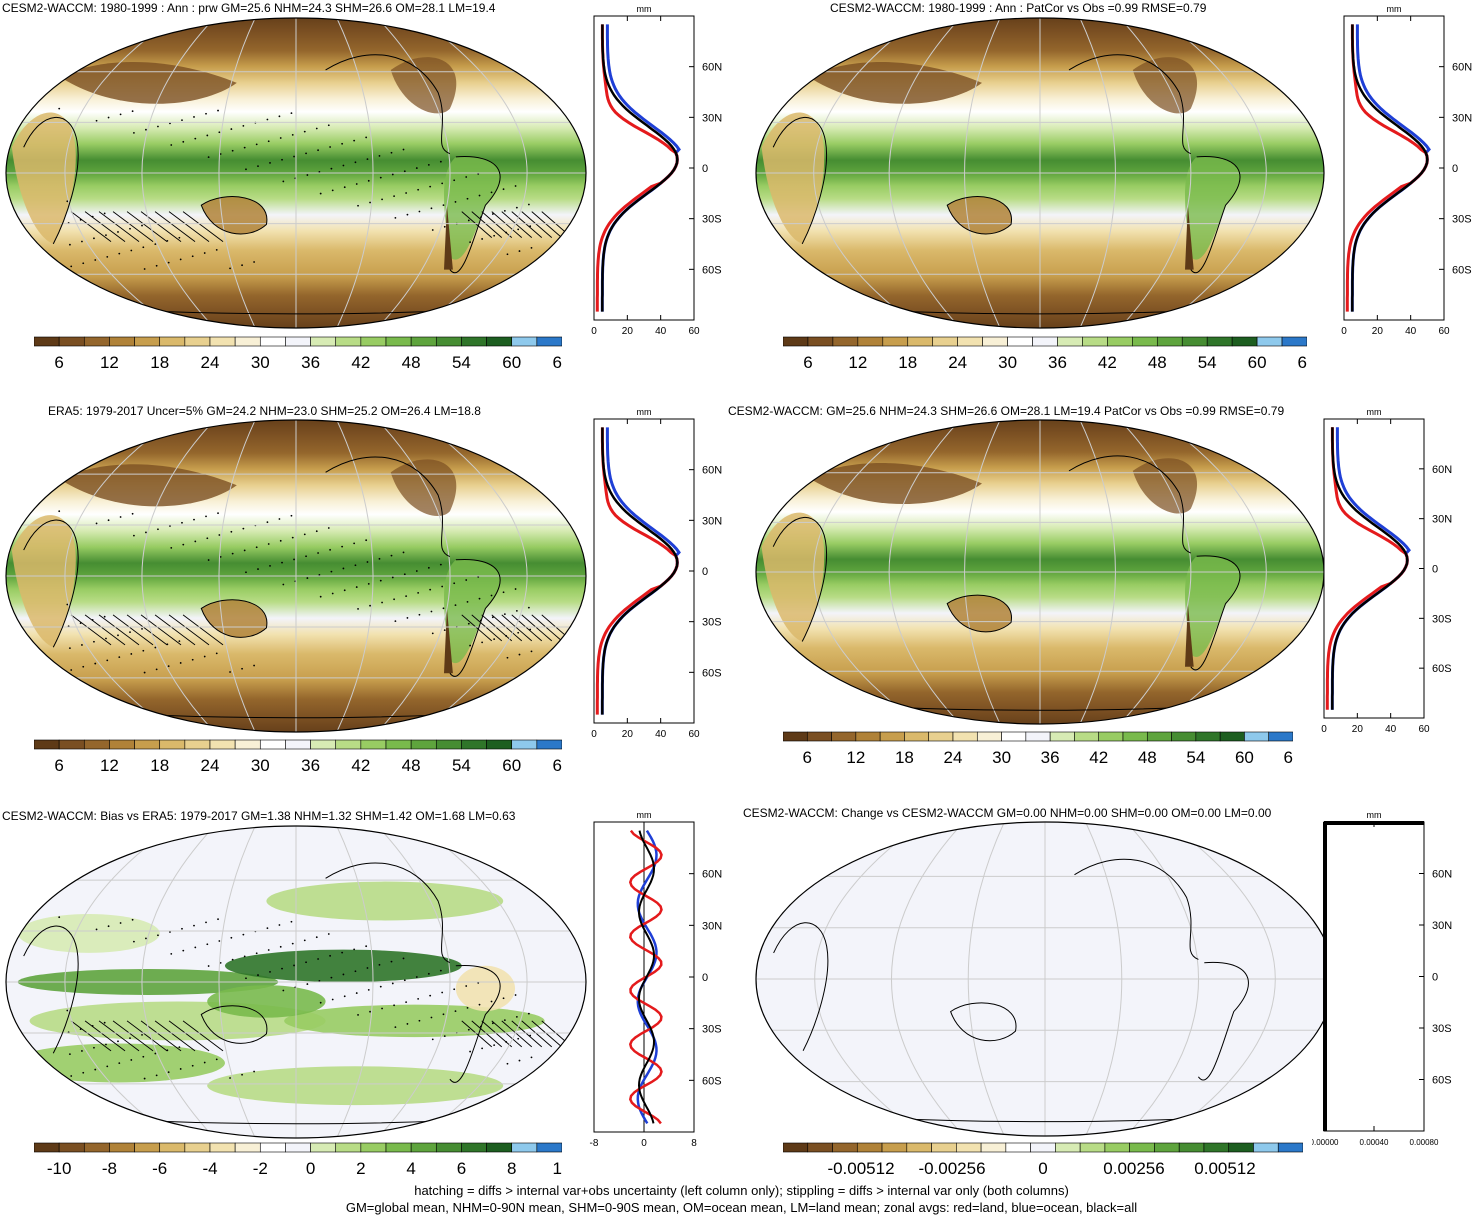 The height and width of the screenshot is (1216, 1483). I want to click on colorbar-label: -0.00512, so click(860, 1168).